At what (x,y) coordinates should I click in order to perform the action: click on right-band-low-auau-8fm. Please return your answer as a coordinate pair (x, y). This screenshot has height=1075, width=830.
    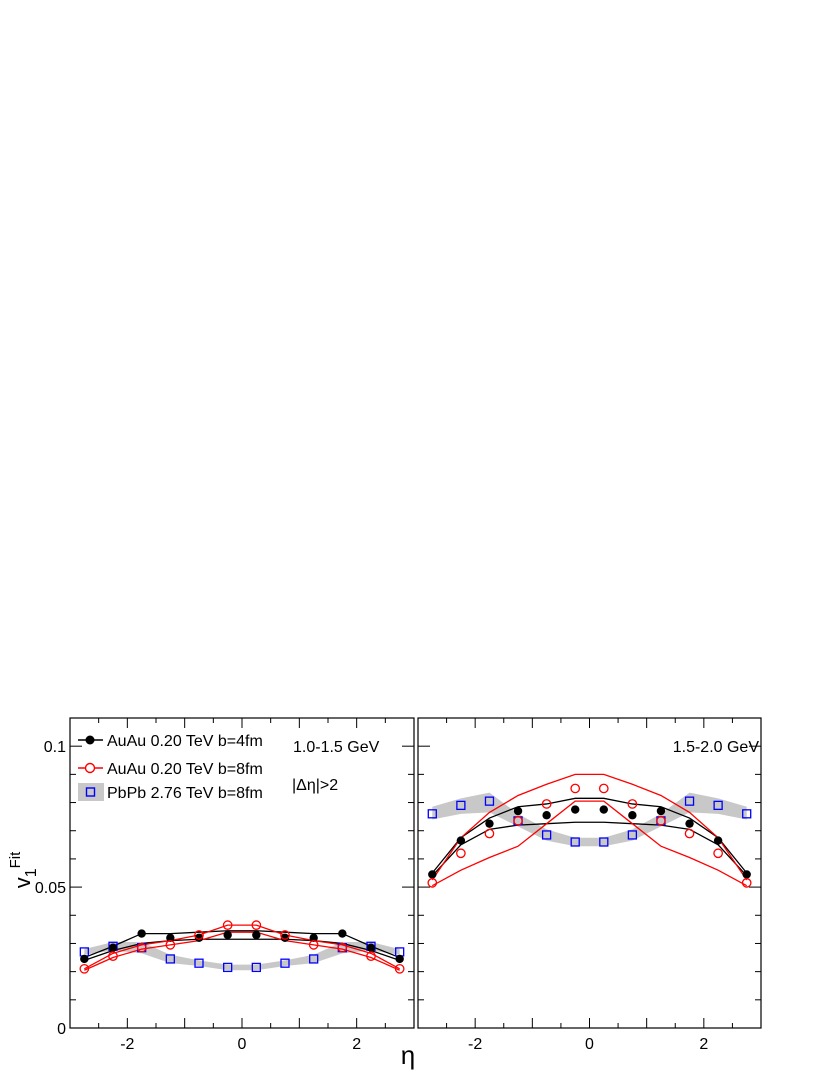
    Looking at the image, I should click on (589, 843).